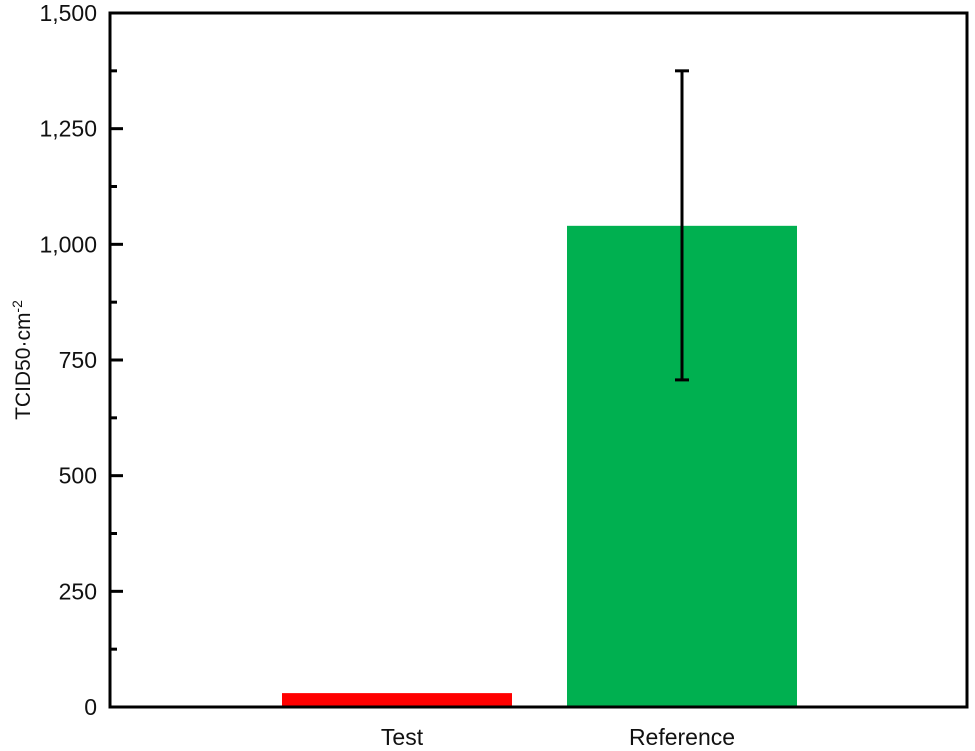 Image resolution: width=975 pixels, height=751 pixels. I want to click on y-tick-label: 250, so click(78, 591).